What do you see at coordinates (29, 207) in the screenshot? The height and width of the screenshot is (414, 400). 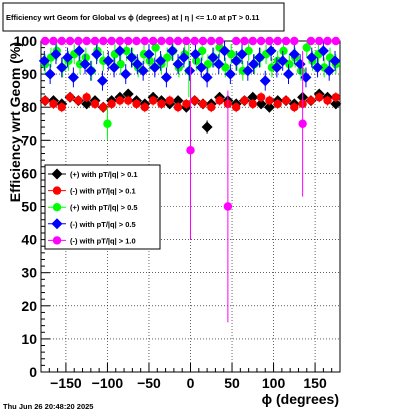 I see `y-tick-label: 50` at bounding box center [29, 207].